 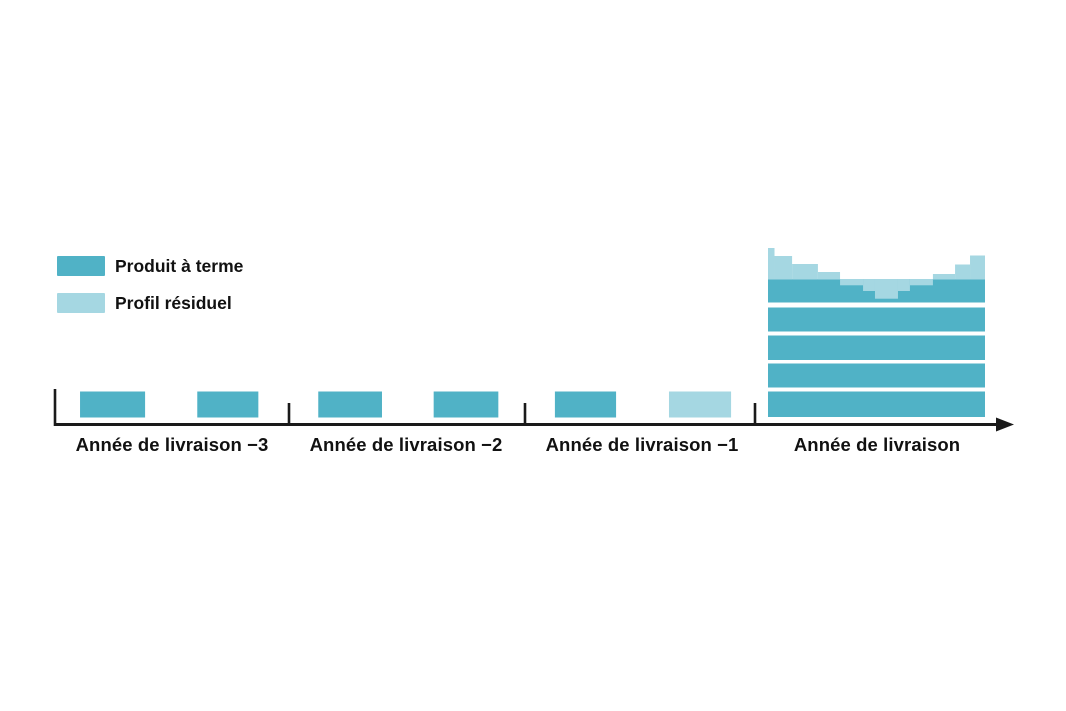 What do you see at coordinates (172, 444) in the screenshot?
I see `x-axis-label-year-minus-3: Année de livraison −3` at bounding box center [172, 444].